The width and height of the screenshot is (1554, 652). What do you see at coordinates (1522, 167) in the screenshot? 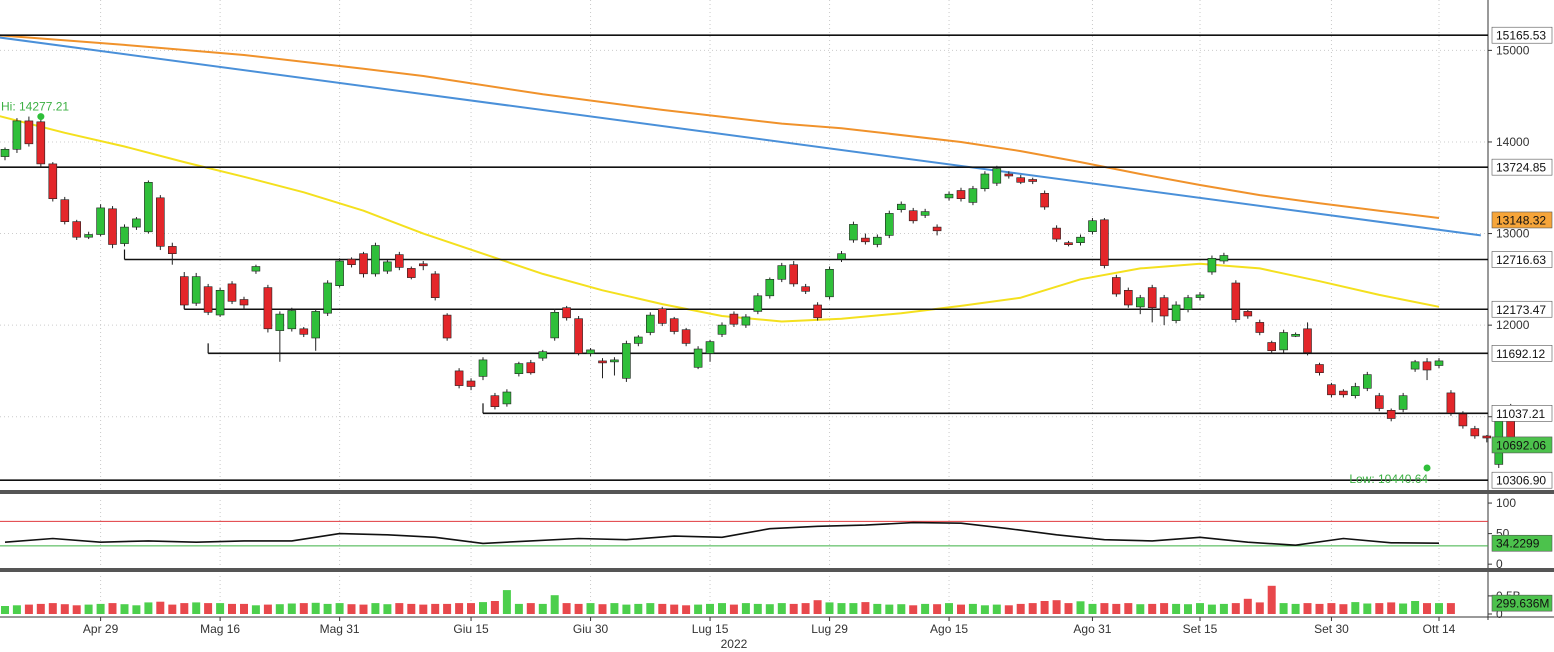
I see `level-tag: 13724.85` at bounding box center [1522, 167].